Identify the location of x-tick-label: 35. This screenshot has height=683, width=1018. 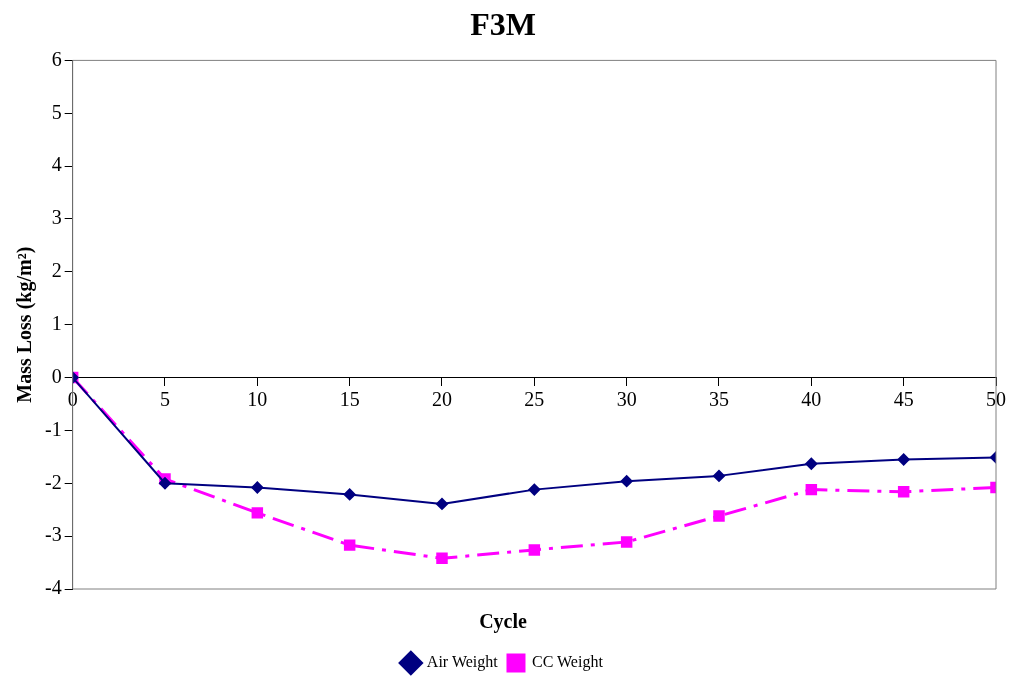
(719, 398).